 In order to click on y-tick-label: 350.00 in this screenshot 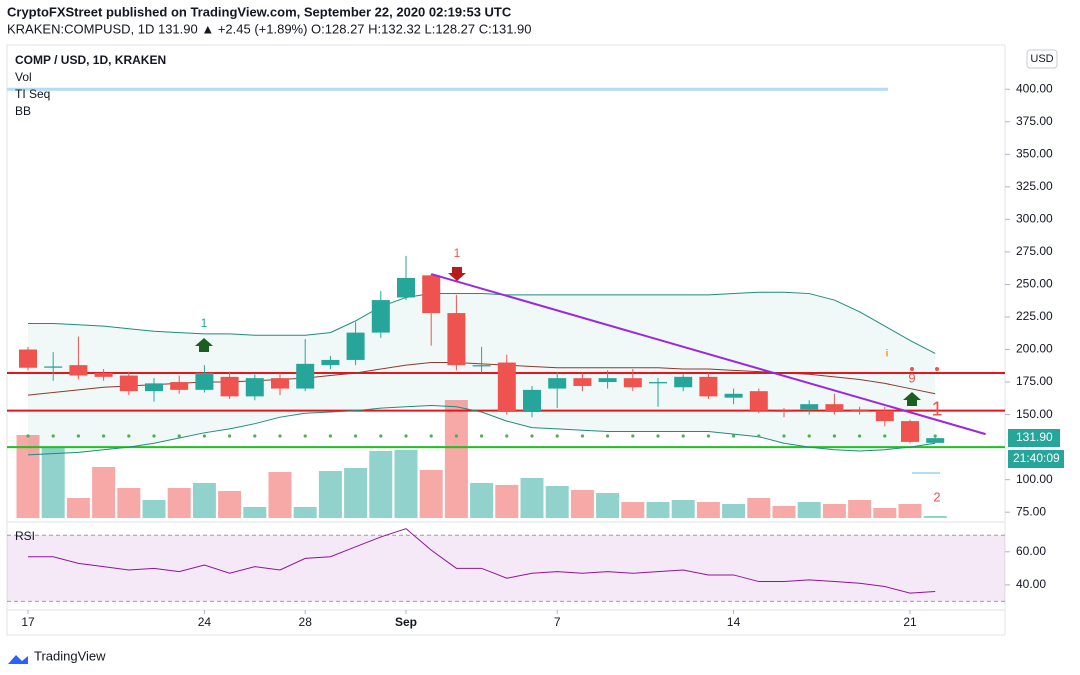, I will do `click(1034, 153)`.